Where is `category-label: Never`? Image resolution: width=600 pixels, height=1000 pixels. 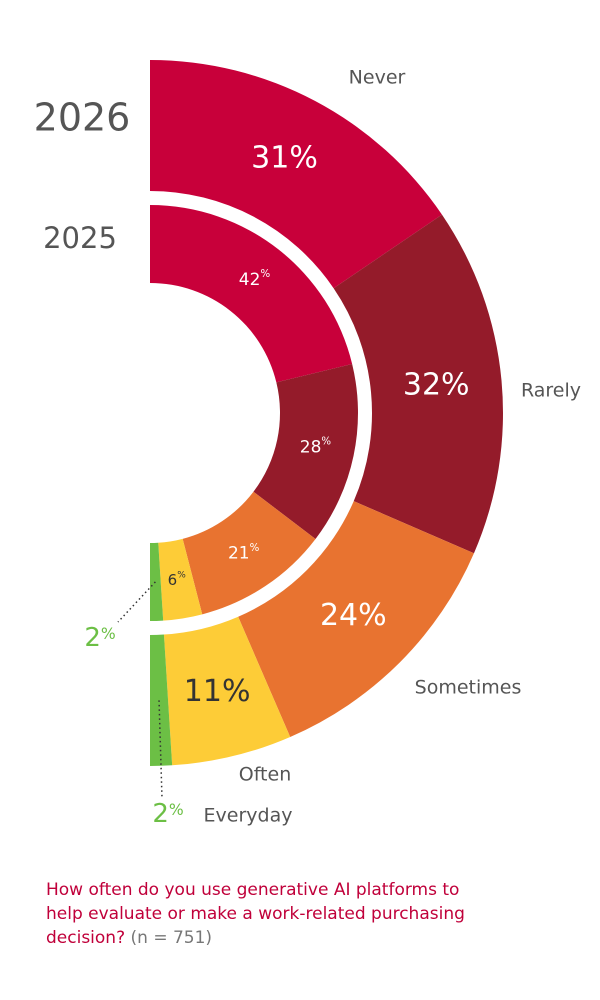 category-label: Never is located at coordinates (377, 78).